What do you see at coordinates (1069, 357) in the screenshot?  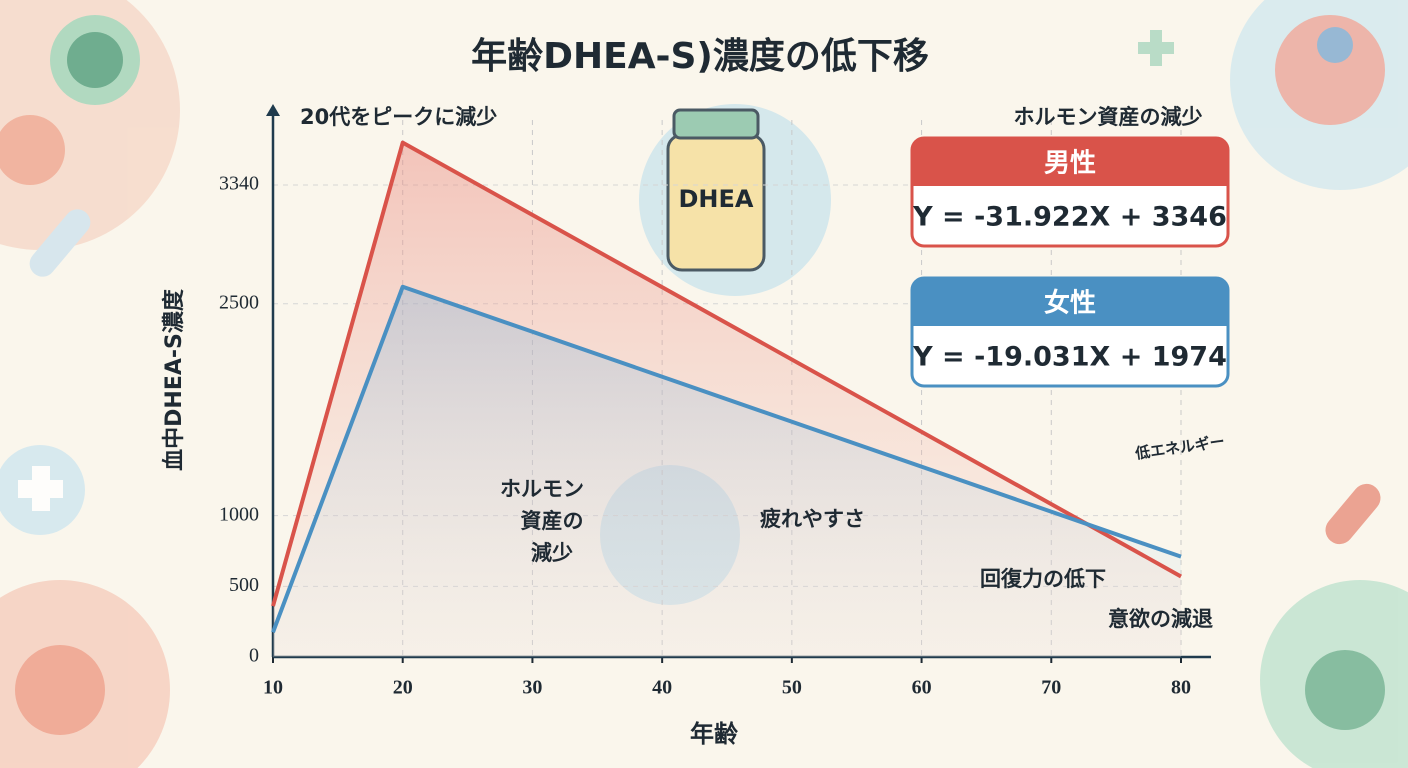 I see `equation: Y = -19.031X + 1974` at bounding box center [1069, 357].